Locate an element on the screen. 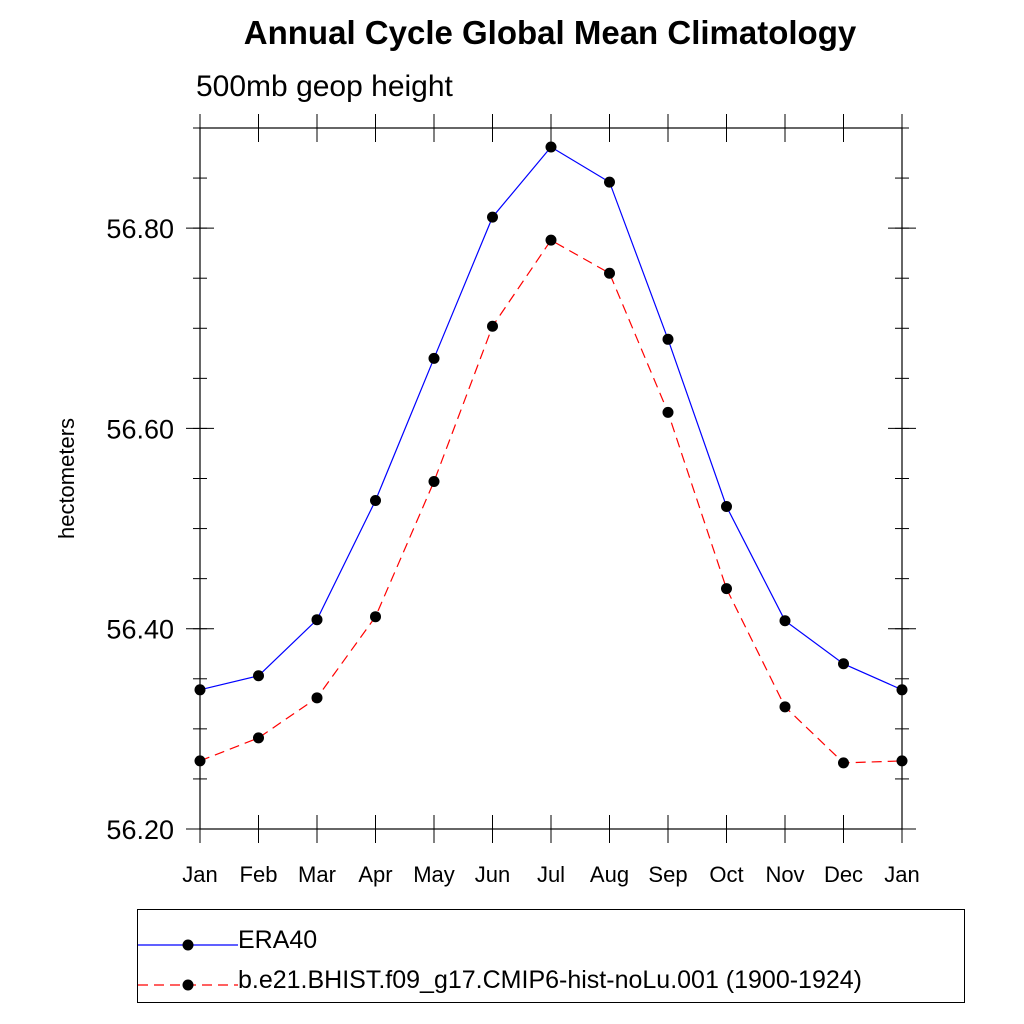  x-tick-label: Mar is located at coordinates (317, 874).